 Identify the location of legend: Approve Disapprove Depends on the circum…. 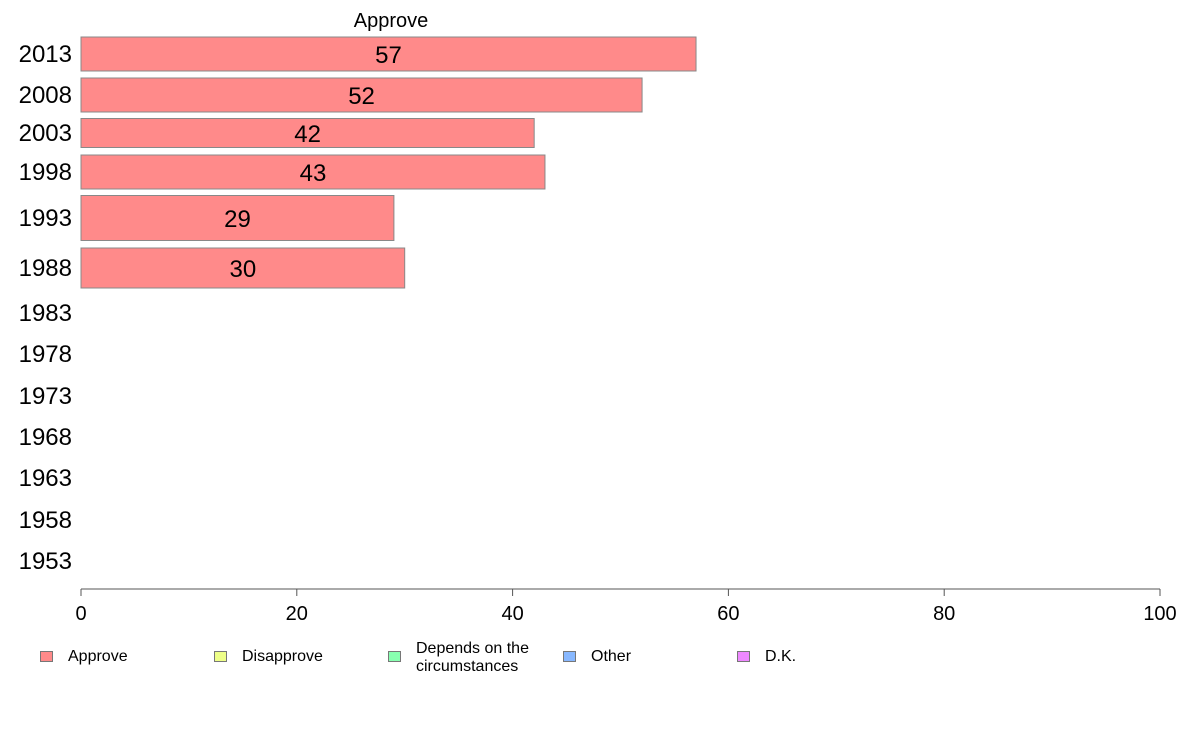
(594, 665).